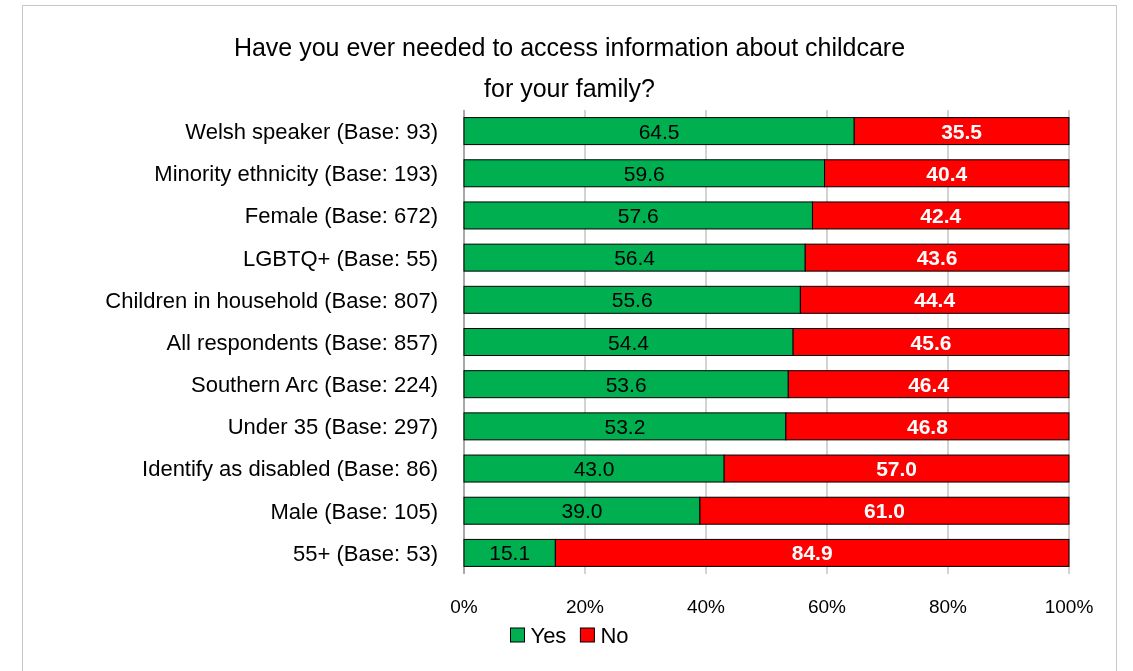 The height and width of the screenshot is (671, 1133). I want to click on y-tick-label: Male (Base: 105), so click(354, 511).